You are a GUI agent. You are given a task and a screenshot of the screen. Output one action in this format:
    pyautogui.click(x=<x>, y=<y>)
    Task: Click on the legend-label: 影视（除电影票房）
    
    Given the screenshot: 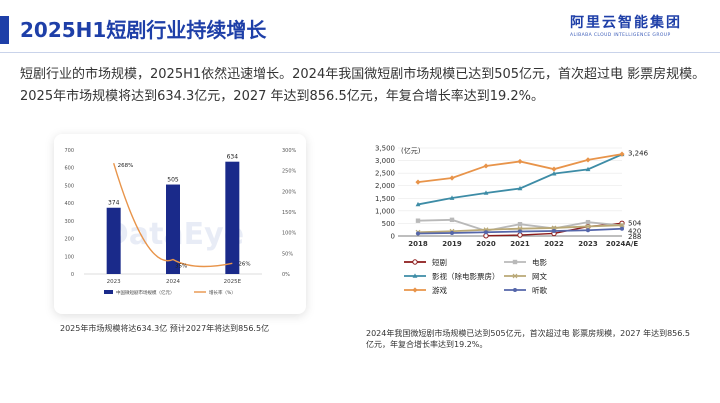 What is the action you would take?
    pyautogui.click(x=466, y=276)
    